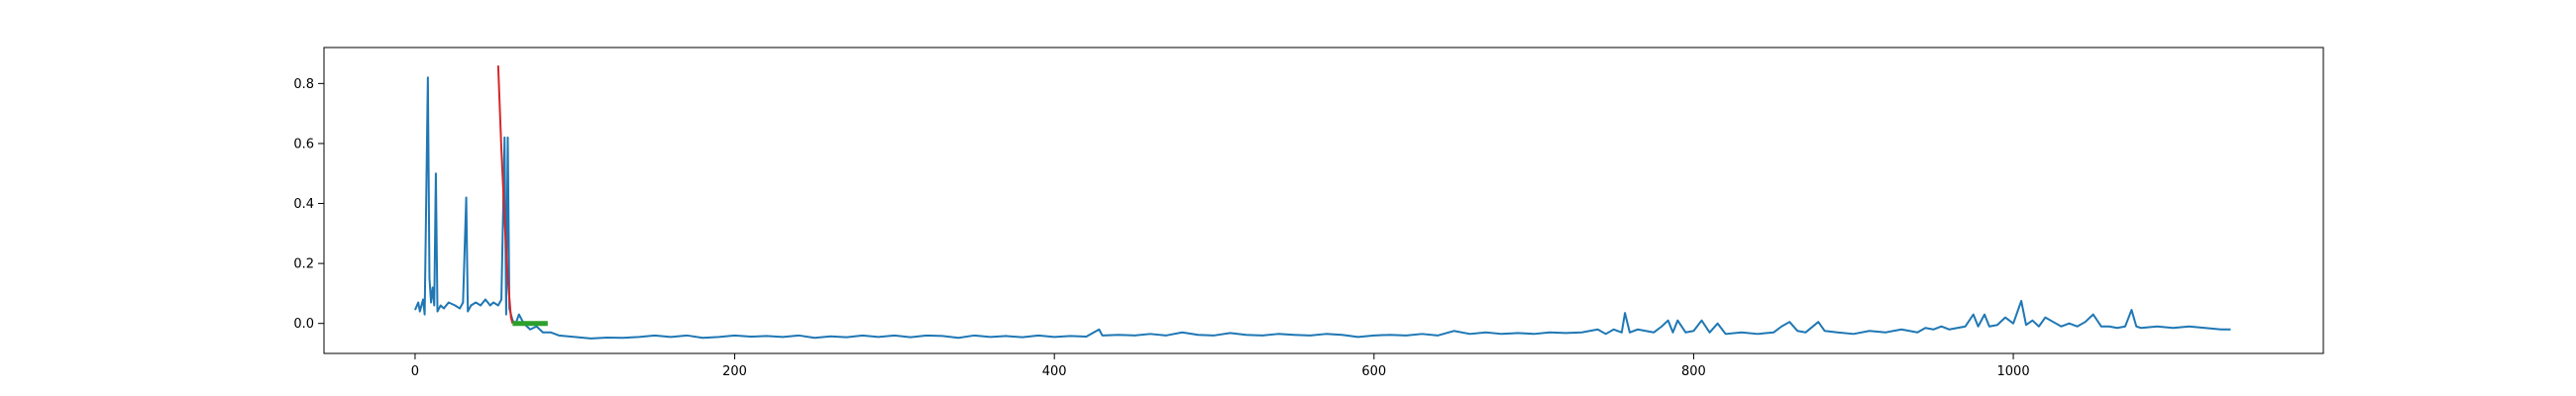  I want to click on y-axis: 0.0 0.2 0.4 0.6 0.8, so click(308, 204).